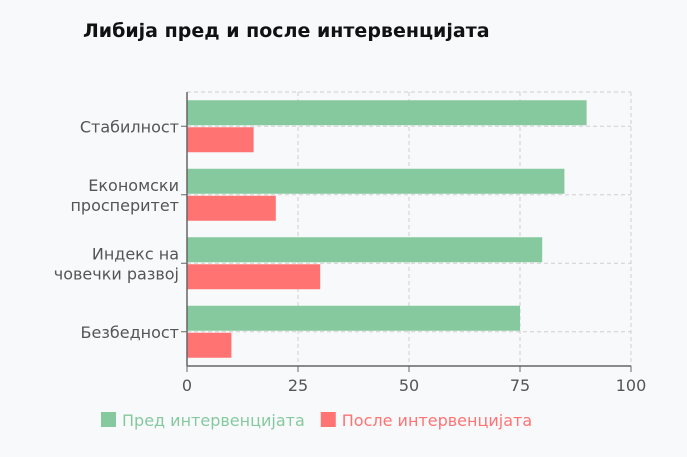 This screenshot has height=457, width=687. Describe the element at coordinates (135, 253) in the screenshot. I see `y-tick-label: Индекс на` at that location.